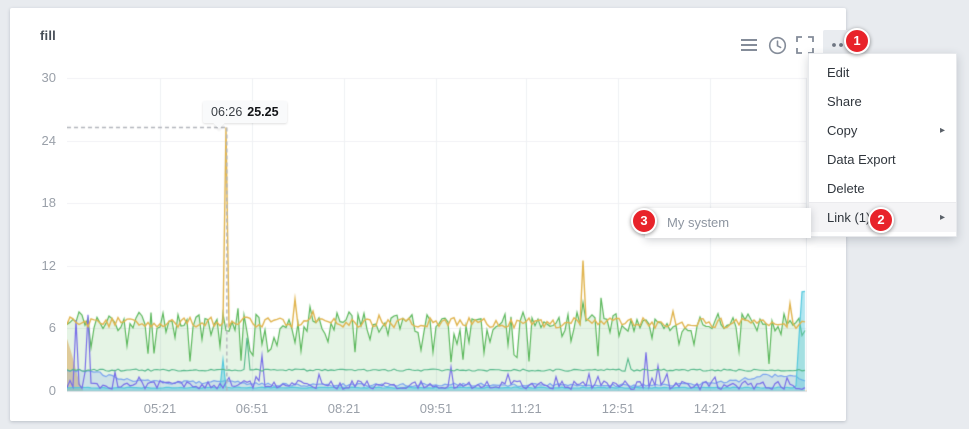 The width and height of the screenshot is (969, 429). I want to click on menu-item-copy: Copy ▸, so click(882, 130).